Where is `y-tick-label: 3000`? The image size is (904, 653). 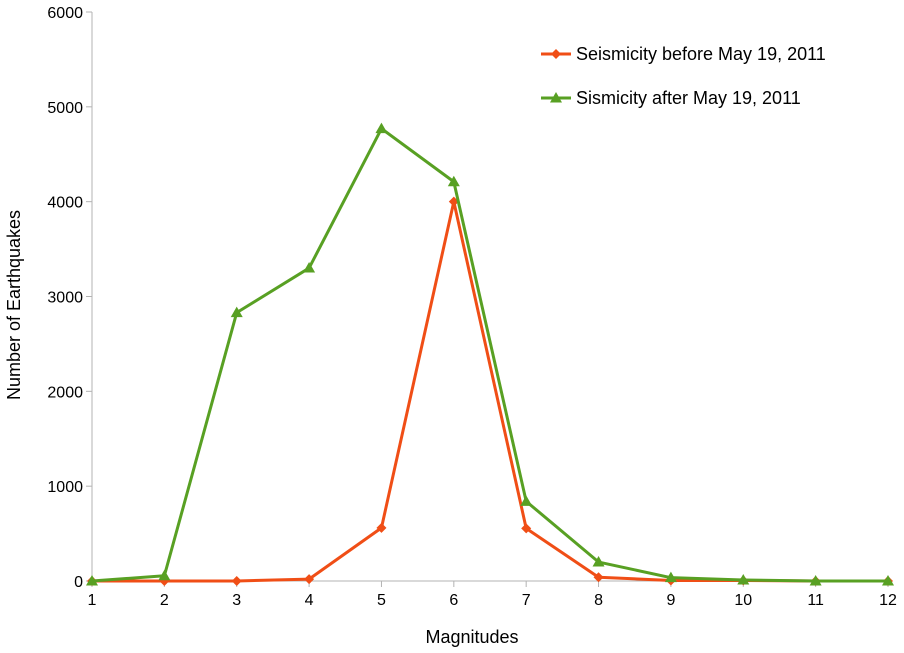 y-tick-label: 3000 is located at coordinates (65, 298).